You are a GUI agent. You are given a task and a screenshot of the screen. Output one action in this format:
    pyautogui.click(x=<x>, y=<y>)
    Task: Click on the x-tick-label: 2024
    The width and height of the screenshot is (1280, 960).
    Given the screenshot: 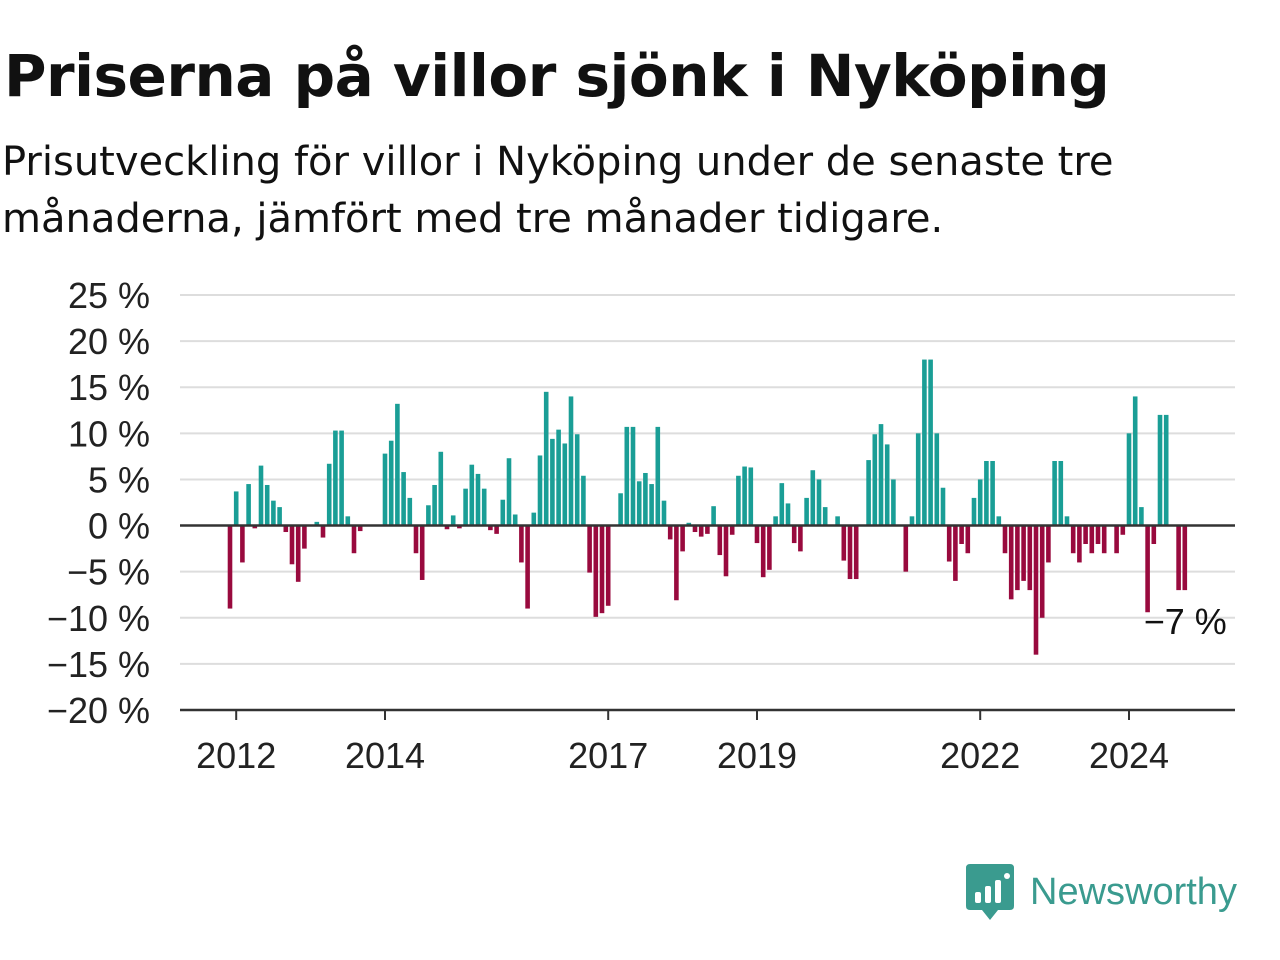 What is the action you would take?
    pyautogui.click(x=1129, y=755)
    